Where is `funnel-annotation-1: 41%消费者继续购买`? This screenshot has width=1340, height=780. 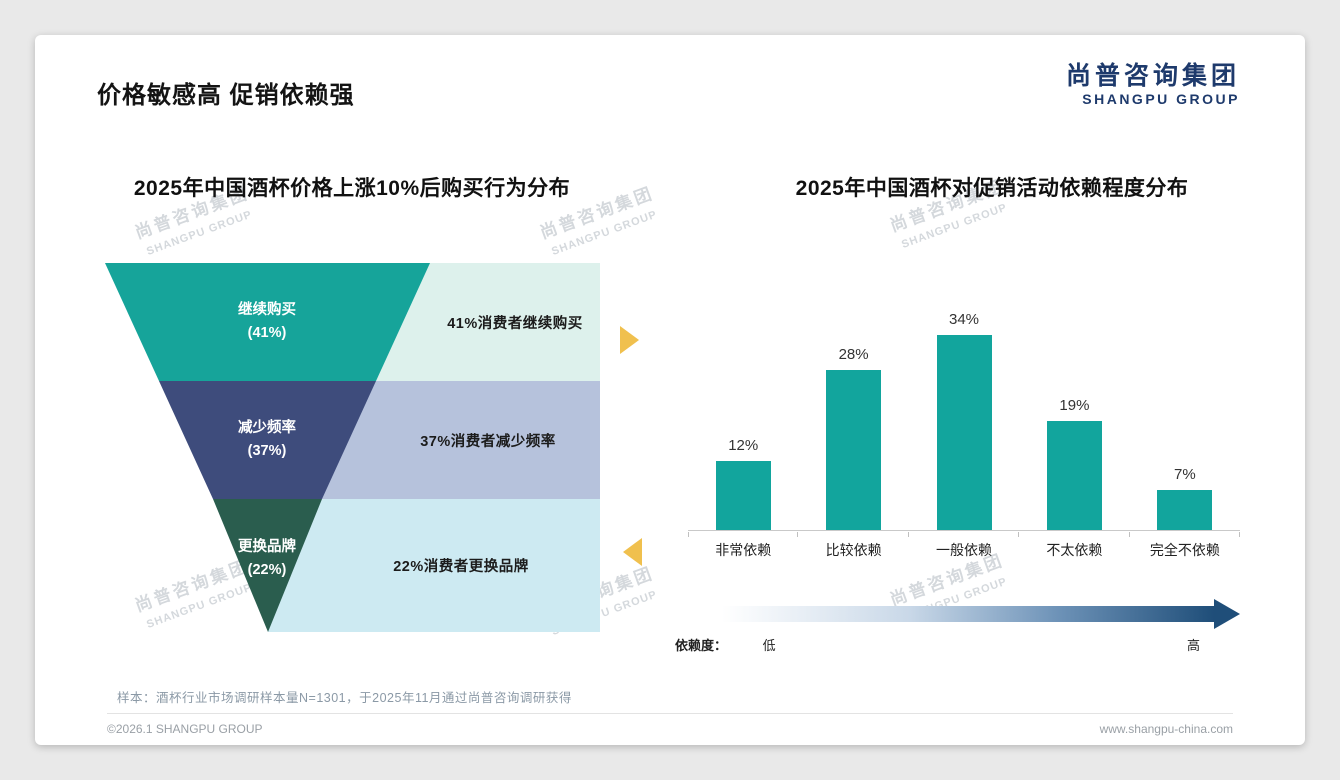
funnel-annotation-1: 41%消费者继续购买 is located at coordinates (515, 323).